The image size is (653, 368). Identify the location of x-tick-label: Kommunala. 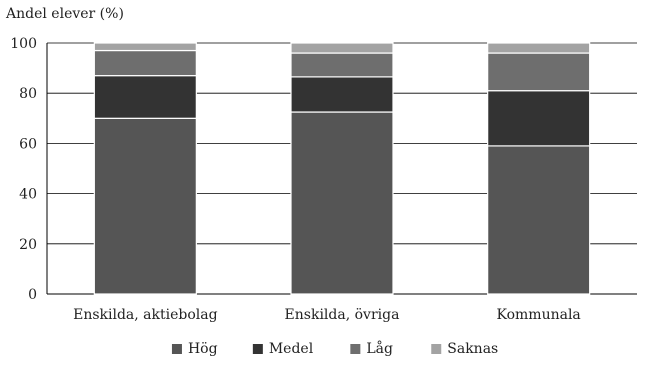
(539, 315).